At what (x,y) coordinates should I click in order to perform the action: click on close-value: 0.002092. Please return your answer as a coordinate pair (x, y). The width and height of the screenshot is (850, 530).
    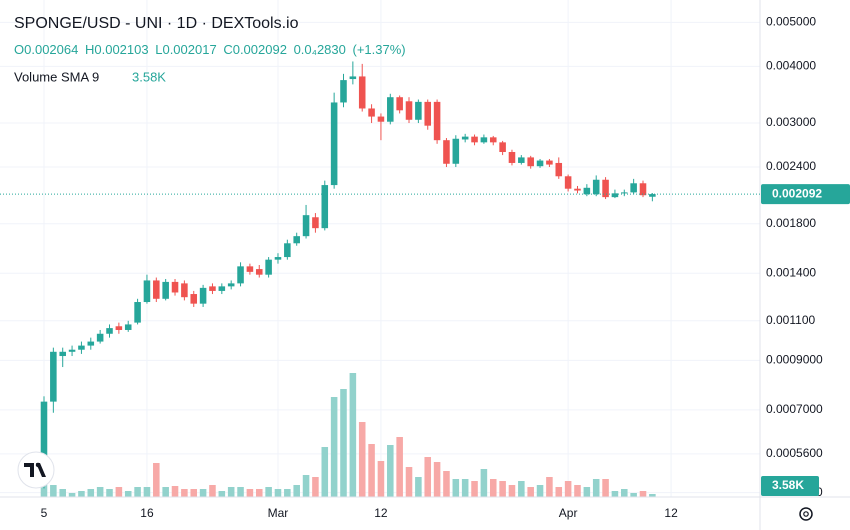
    Looking at the image, I should click on (260, 49).